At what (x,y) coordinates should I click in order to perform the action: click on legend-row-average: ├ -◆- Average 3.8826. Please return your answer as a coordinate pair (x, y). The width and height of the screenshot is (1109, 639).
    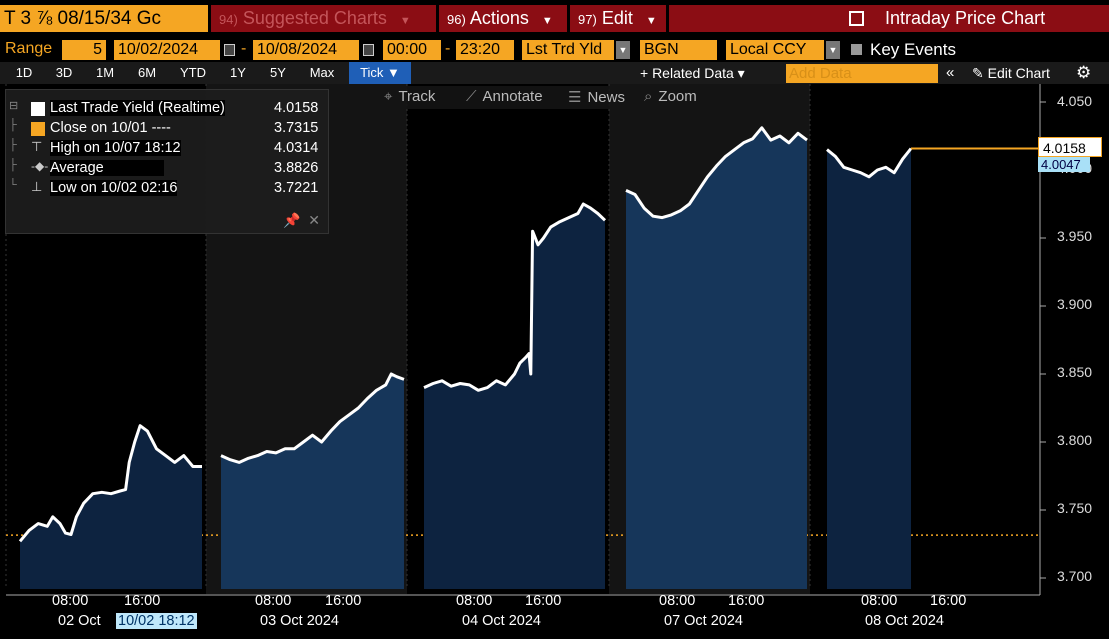
    Looking at the image, I should click on (168, 169).